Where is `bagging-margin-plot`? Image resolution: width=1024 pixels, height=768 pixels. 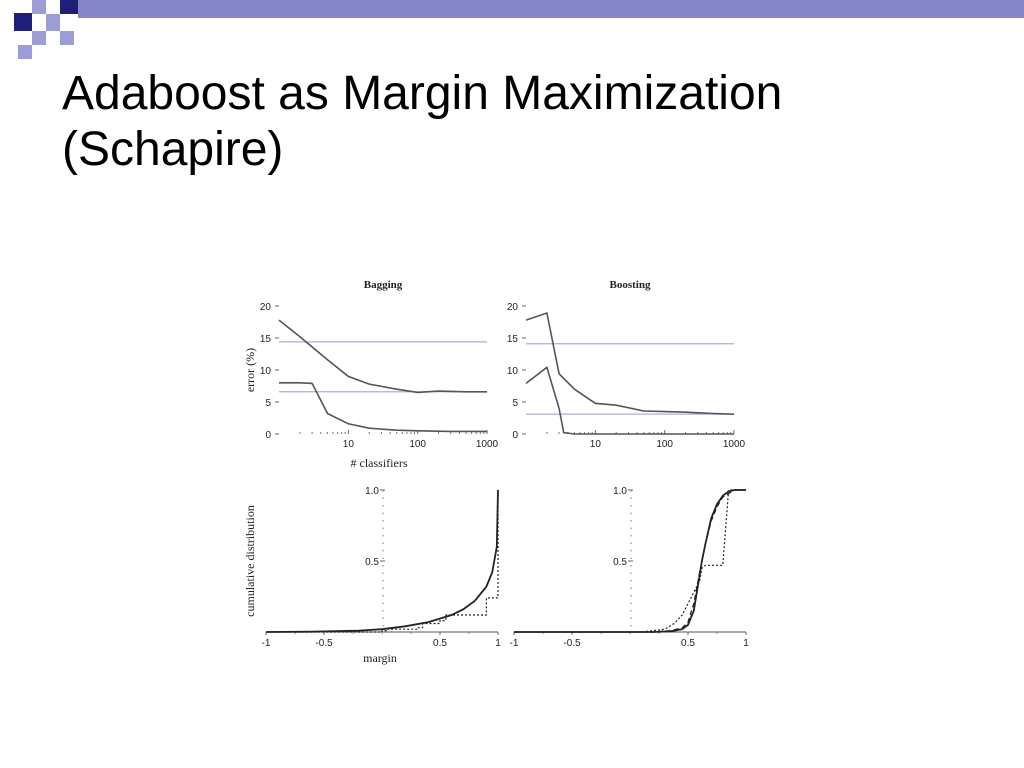
bagging-margin-plot is located at coordinates (382, 562).